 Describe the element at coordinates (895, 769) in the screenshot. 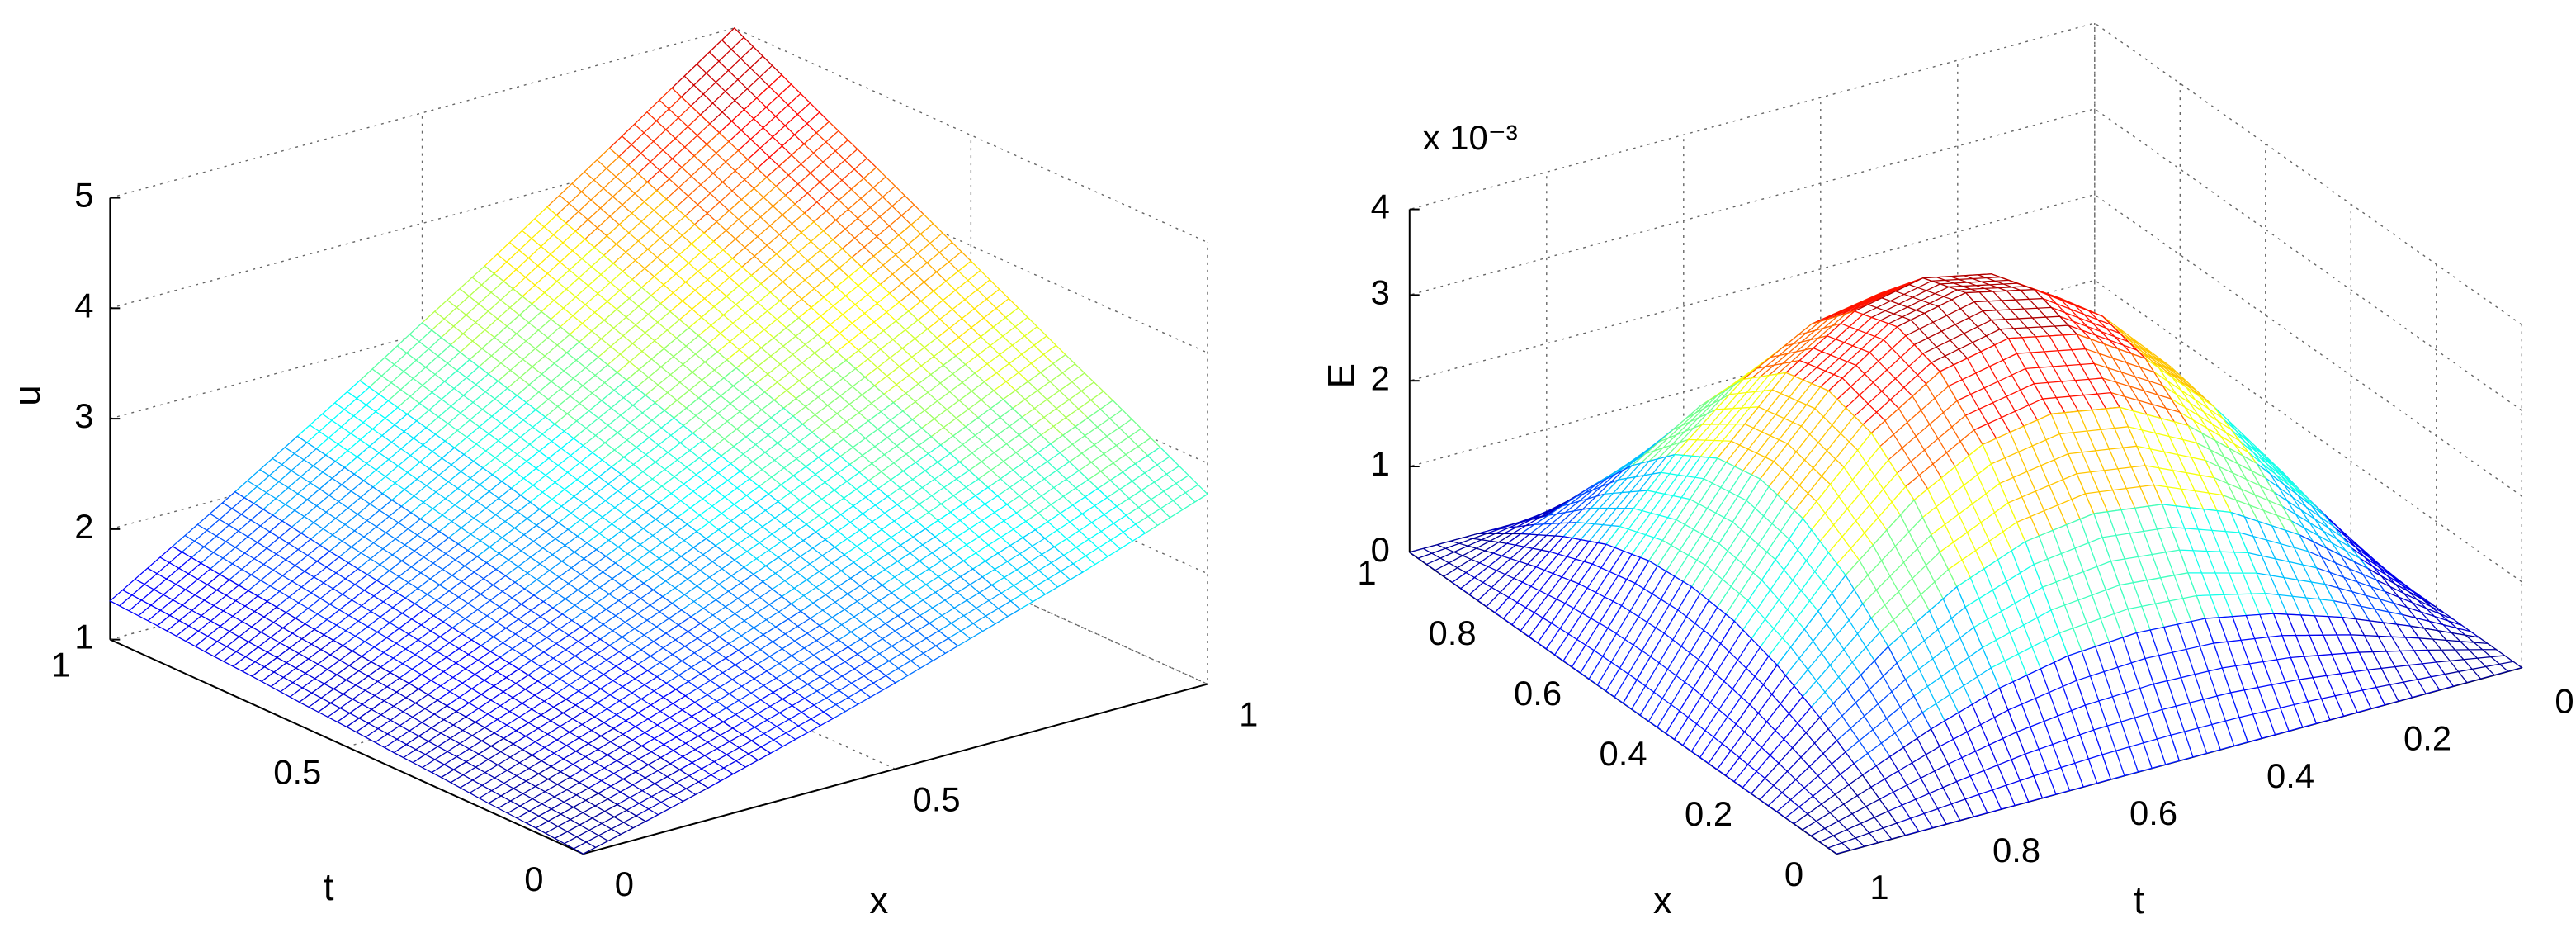

I see `x-axis` at that location.